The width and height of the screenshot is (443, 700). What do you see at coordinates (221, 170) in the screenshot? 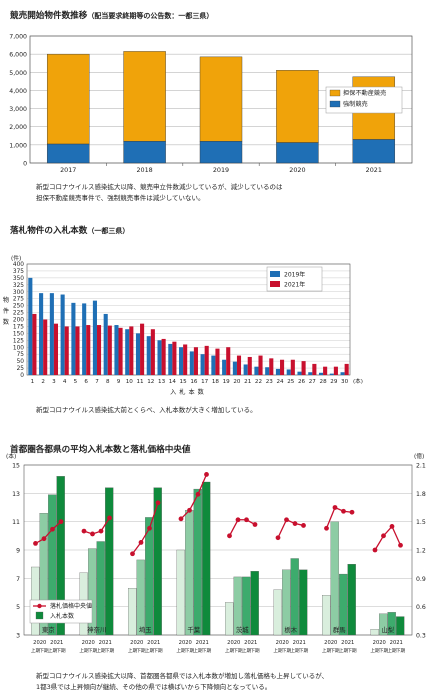
I see `x-tick-label: 2019` at bounding box center [221, 170].